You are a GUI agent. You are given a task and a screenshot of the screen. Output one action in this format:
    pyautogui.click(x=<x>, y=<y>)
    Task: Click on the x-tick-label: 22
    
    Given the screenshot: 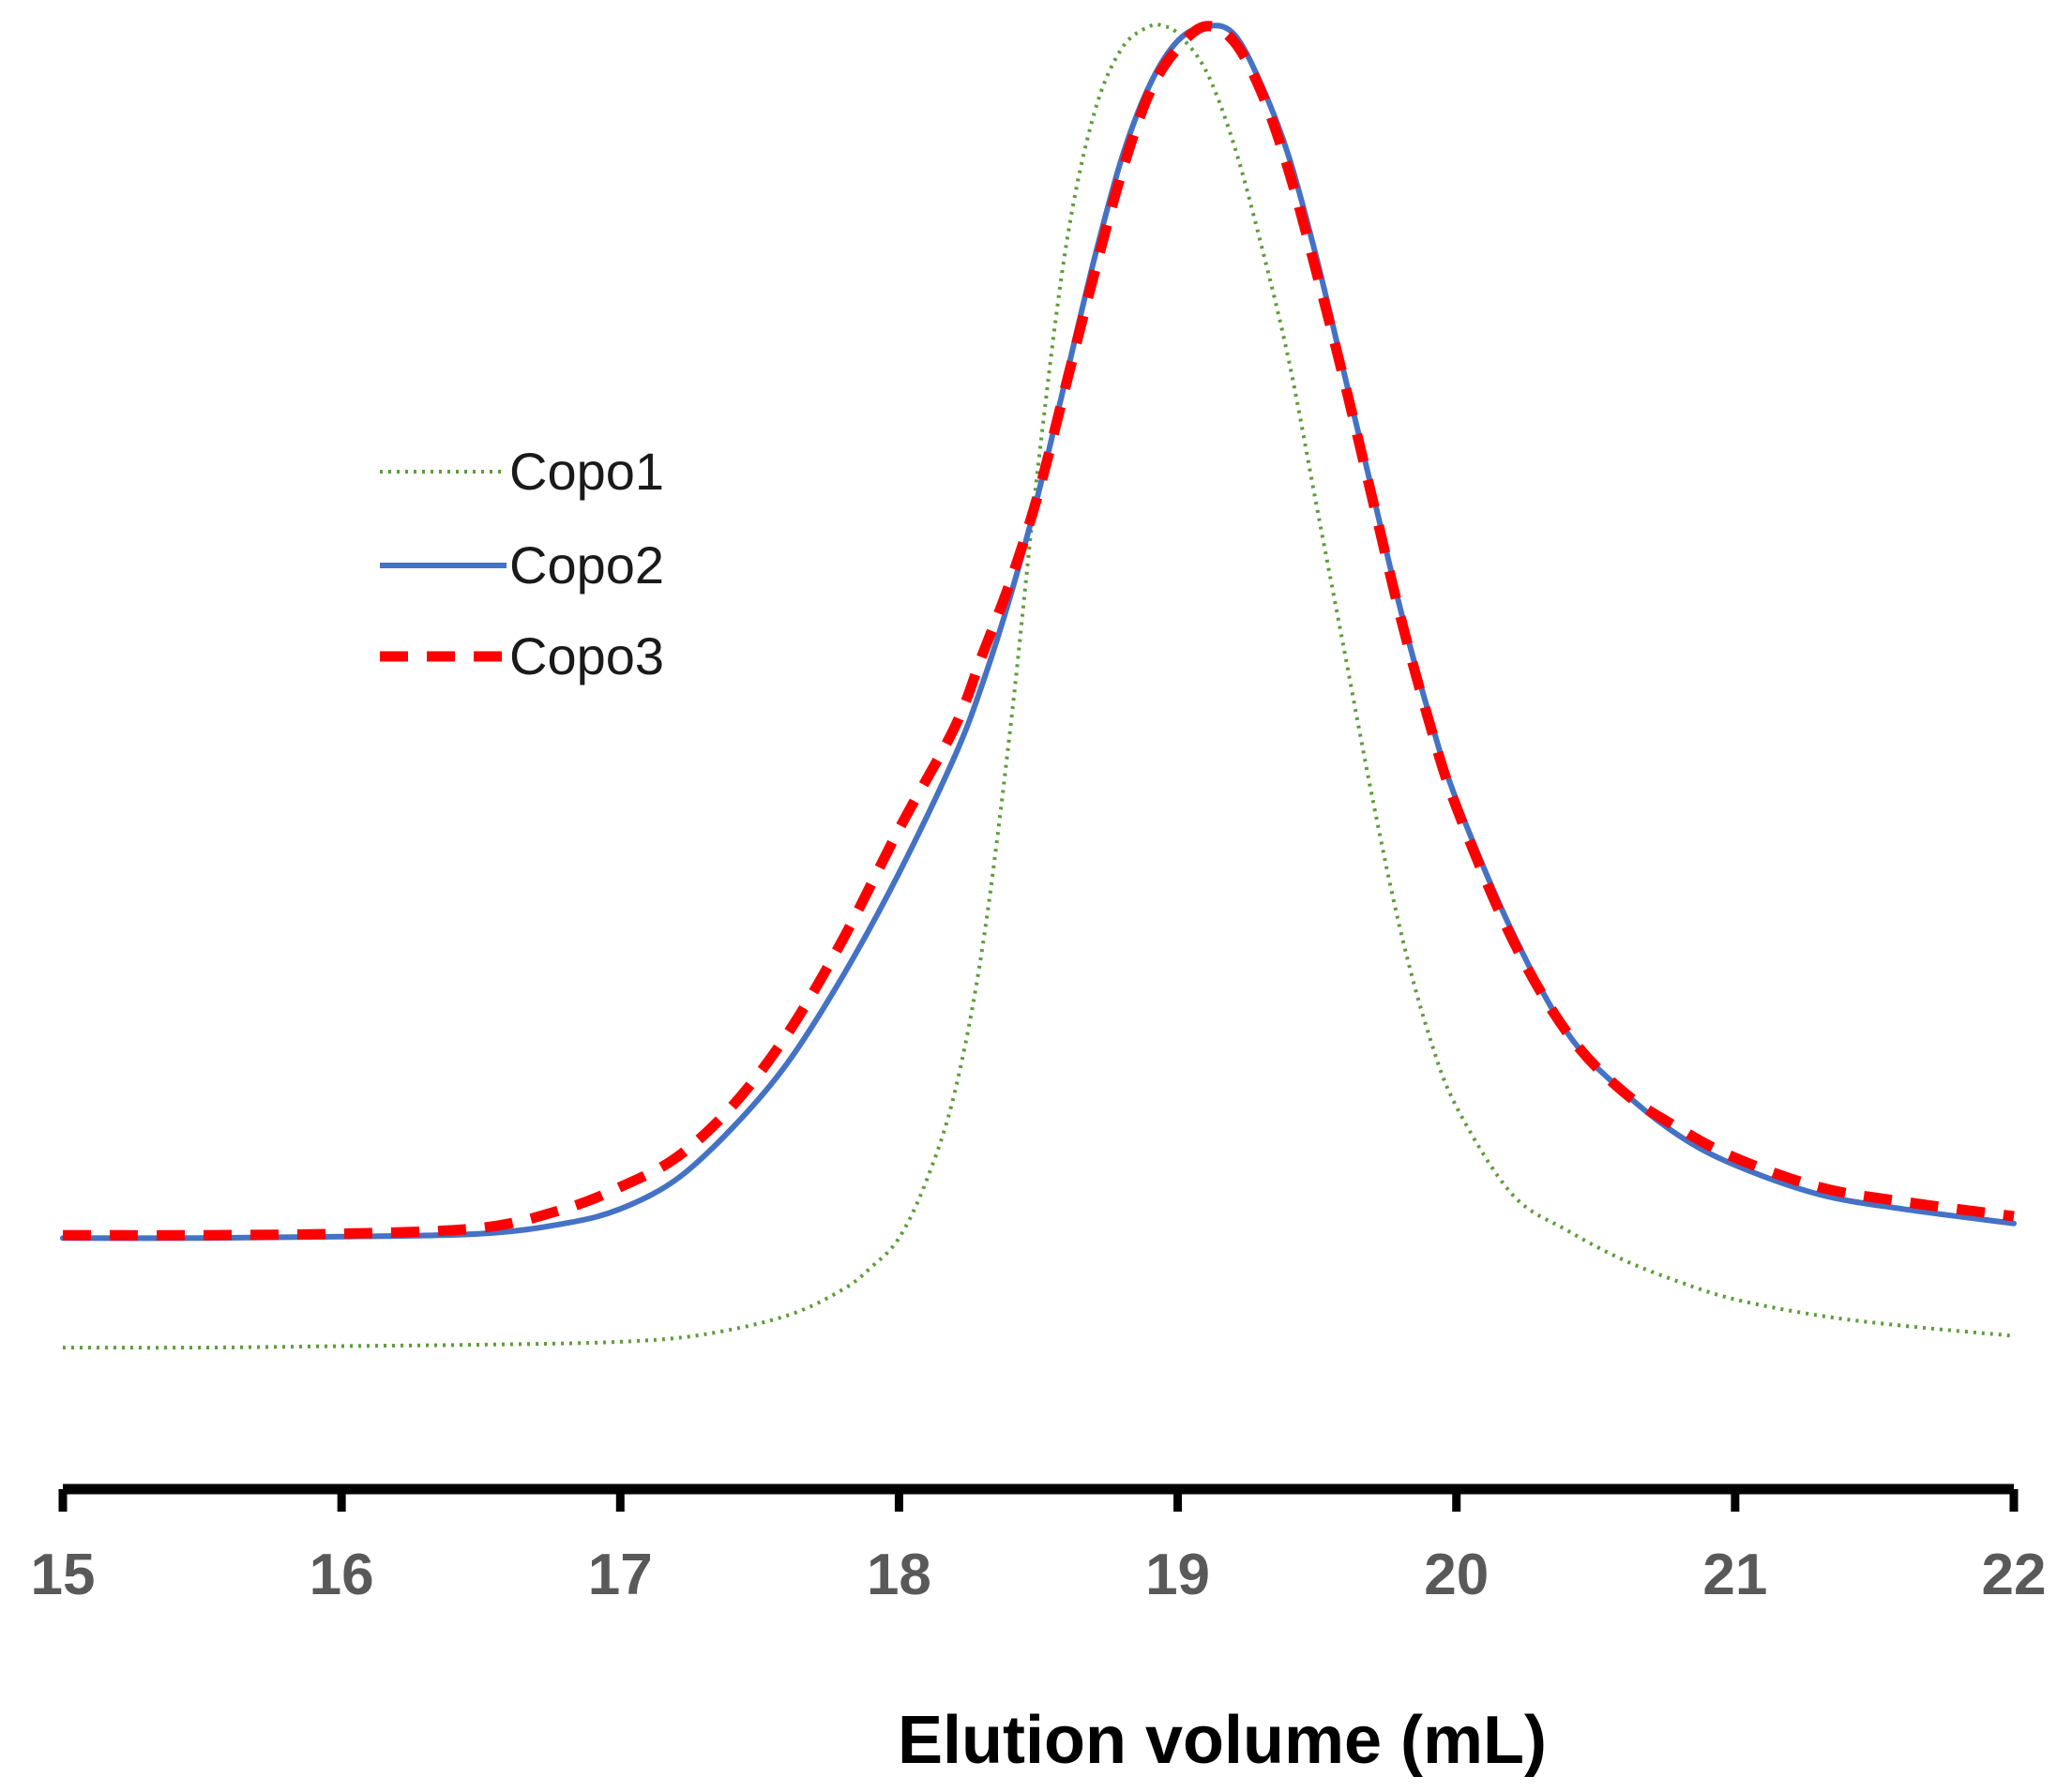 What is the action you would take?
    pyautogui.click(x=2014, y=1575)
    